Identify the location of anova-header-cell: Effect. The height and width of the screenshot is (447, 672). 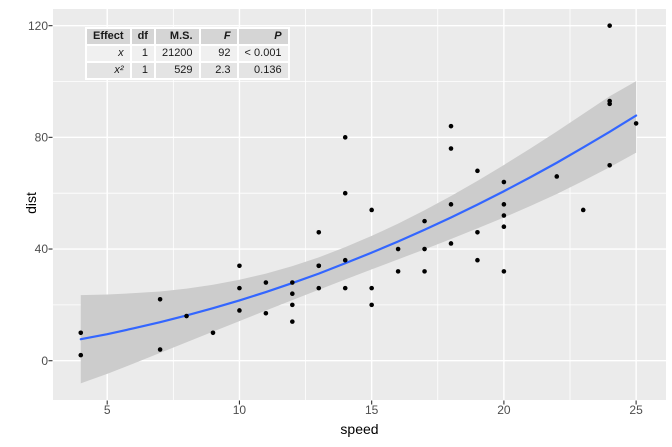
(108, 36).